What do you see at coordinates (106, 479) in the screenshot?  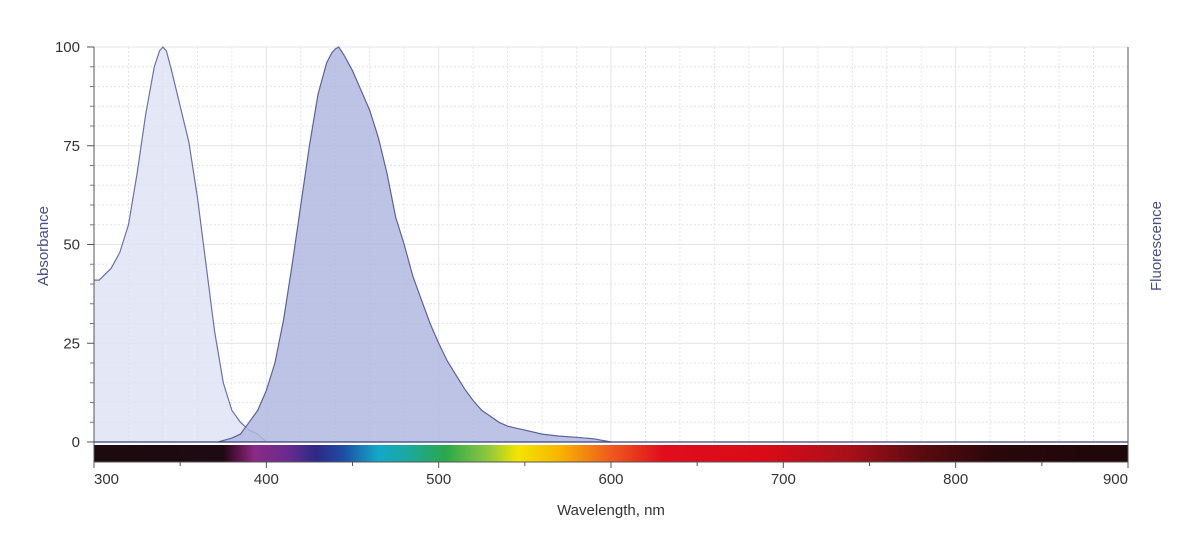 I see `x-tick-label: 300` at bounding box center [106, 479].